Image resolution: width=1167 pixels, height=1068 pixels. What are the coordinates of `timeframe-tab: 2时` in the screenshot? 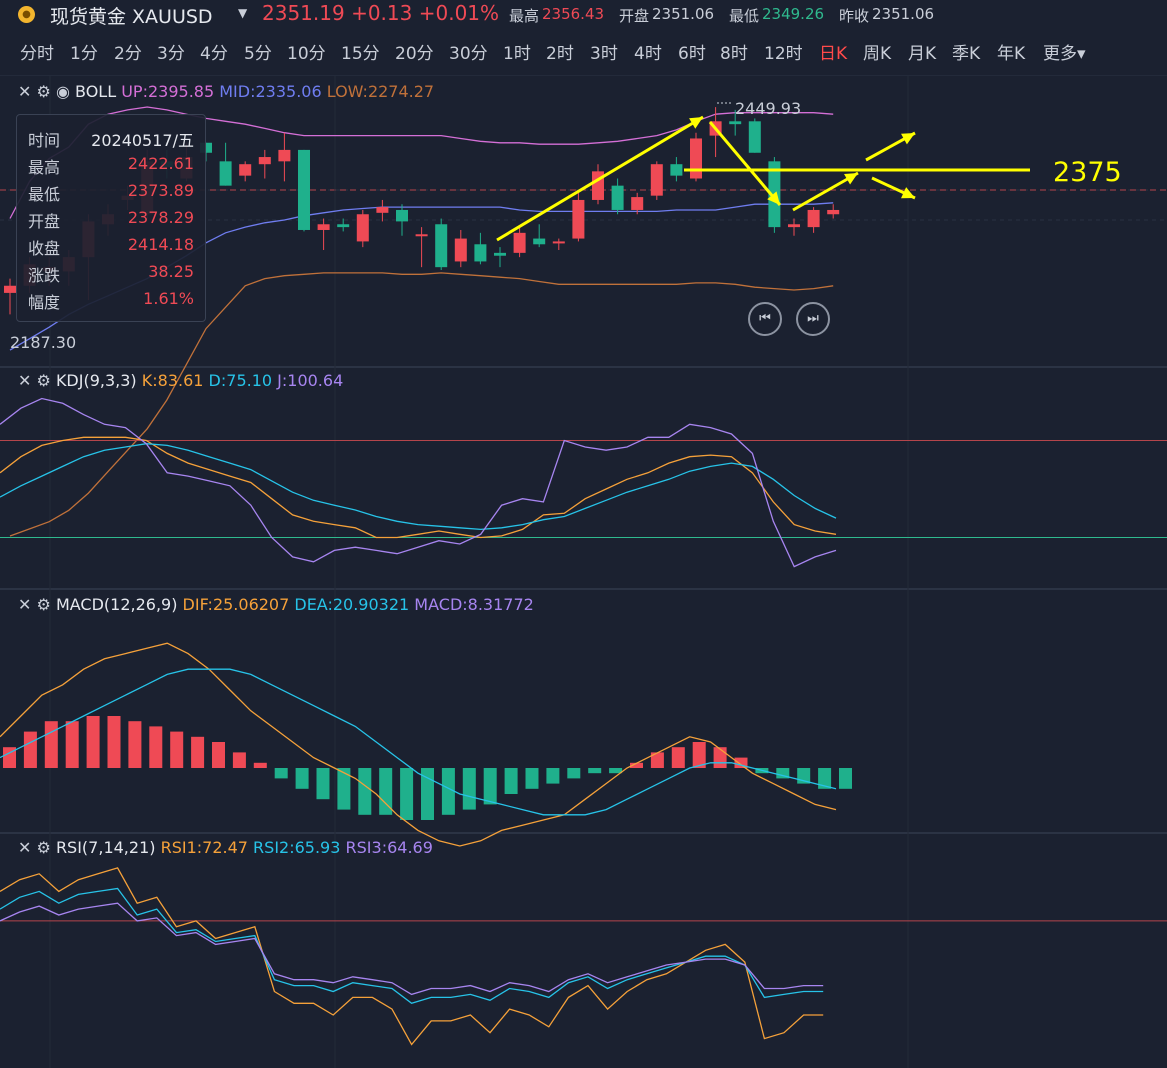 It's located at (560, 54).